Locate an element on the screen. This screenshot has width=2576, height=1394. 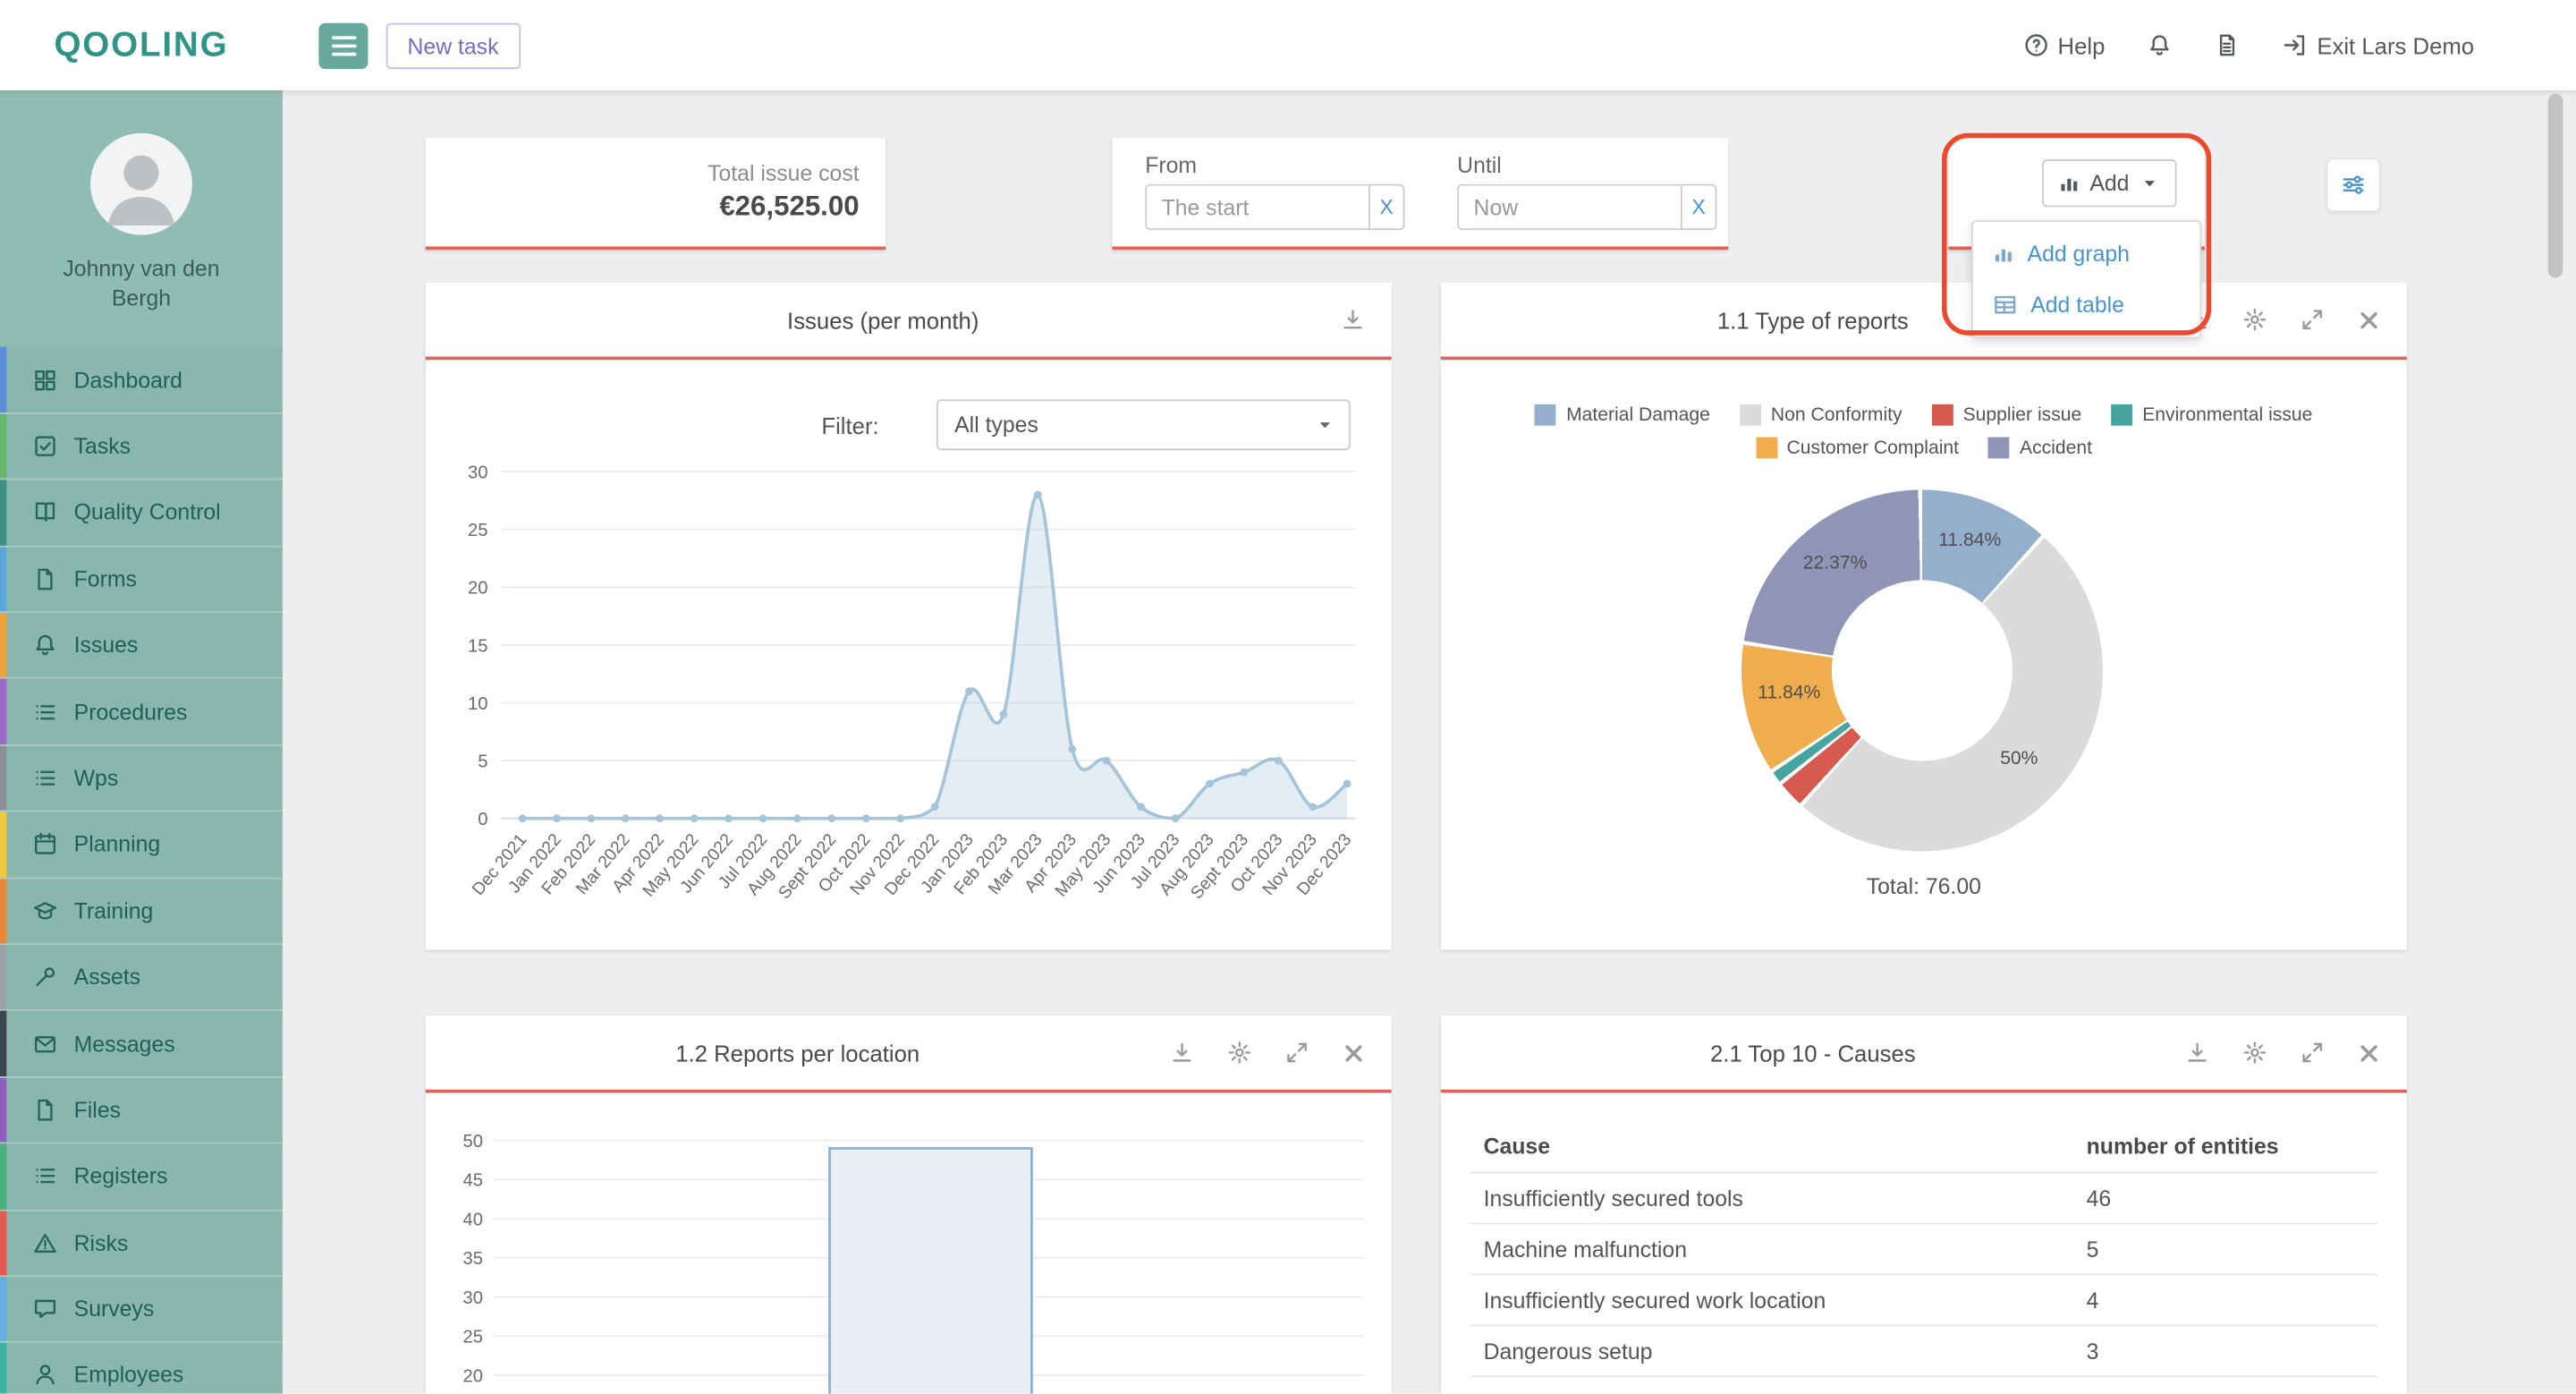
menu-item-add-table: Add table is located at coordinates (2086, 304).